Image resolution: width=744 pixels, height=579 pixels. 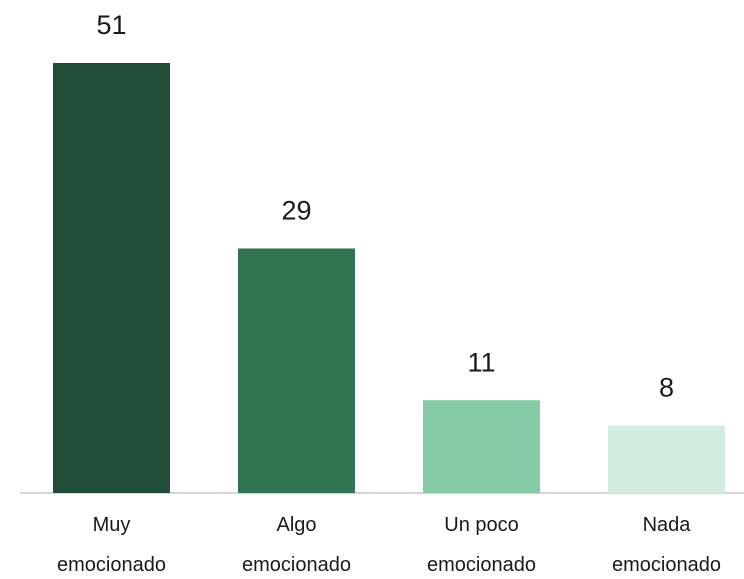 I want to click on x-tick-label: Algo emocionado, so click(x=296, y=545).